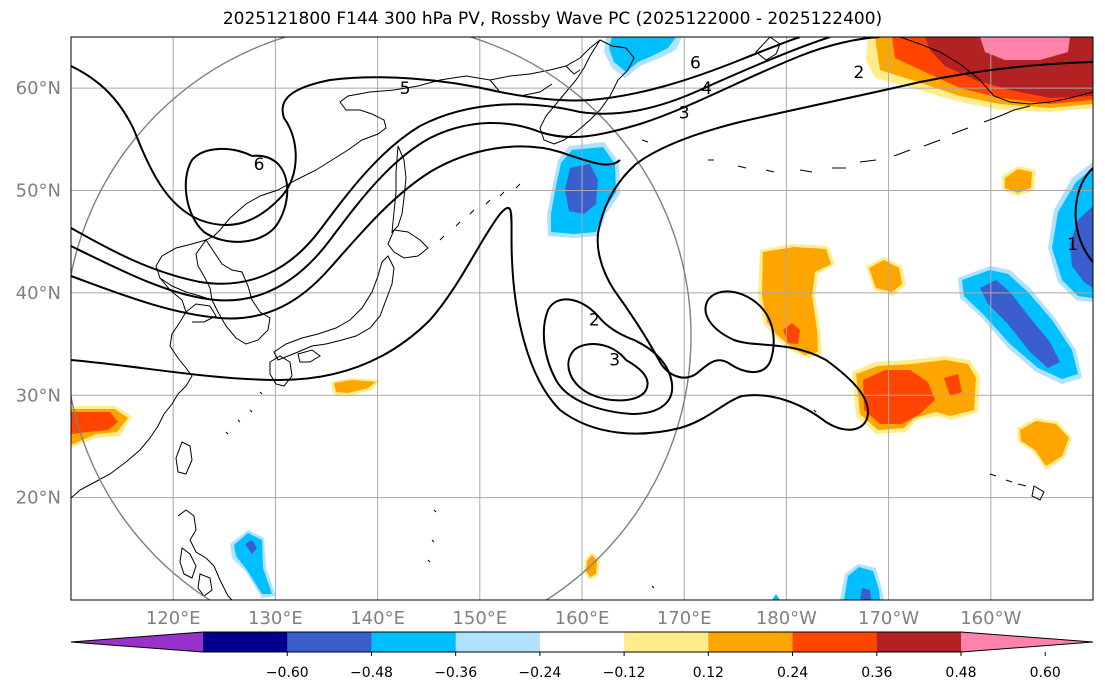 This screenshot has width=1105, height=692. I want to click on lon-tick-label: 120°E, so click(173, 618).